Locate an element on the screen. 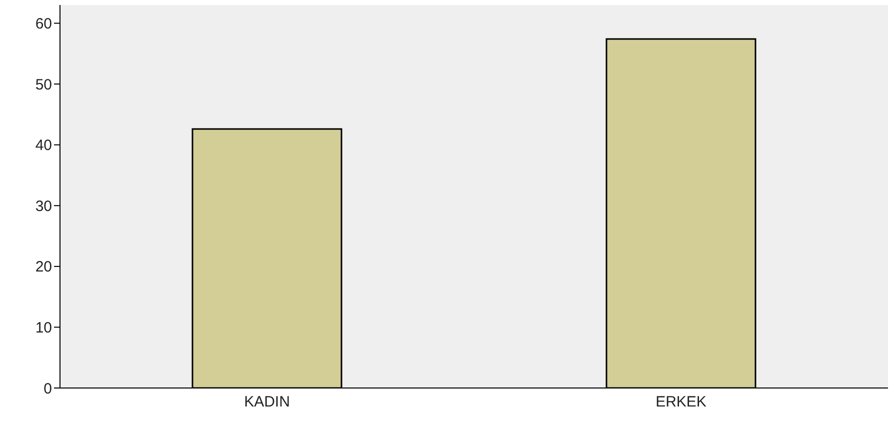 This screenshot has width=889, height=433. y-tick-label: 30 is located at coordinates (43, 206).